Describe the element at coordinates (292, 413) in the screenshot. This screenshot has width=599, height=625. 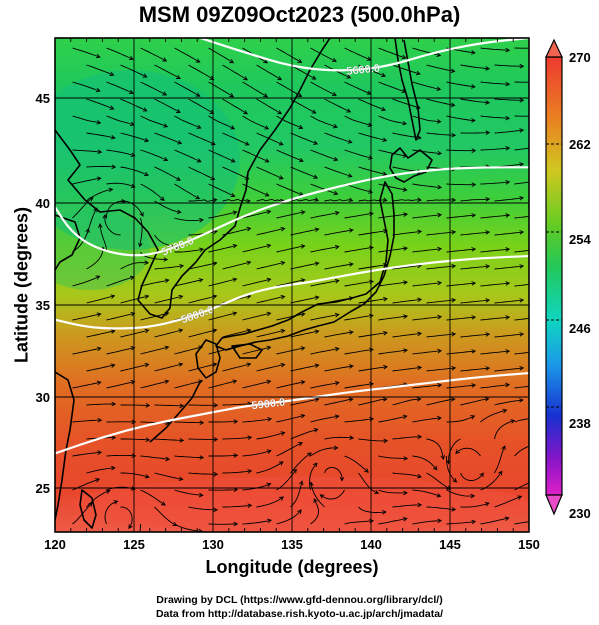
I see `contour-5900.0` at that location.